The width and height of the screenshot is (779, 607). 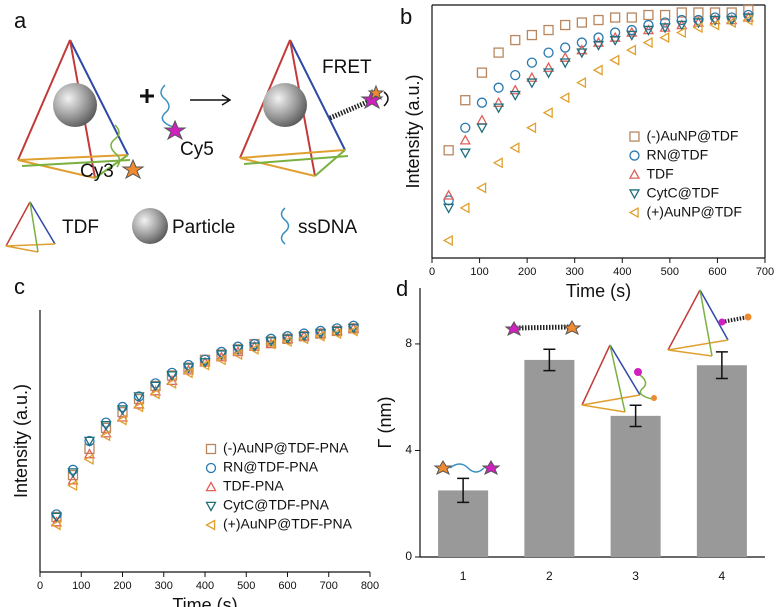 I want to click on x-tick-label: 400, so click(x=622, y=272).